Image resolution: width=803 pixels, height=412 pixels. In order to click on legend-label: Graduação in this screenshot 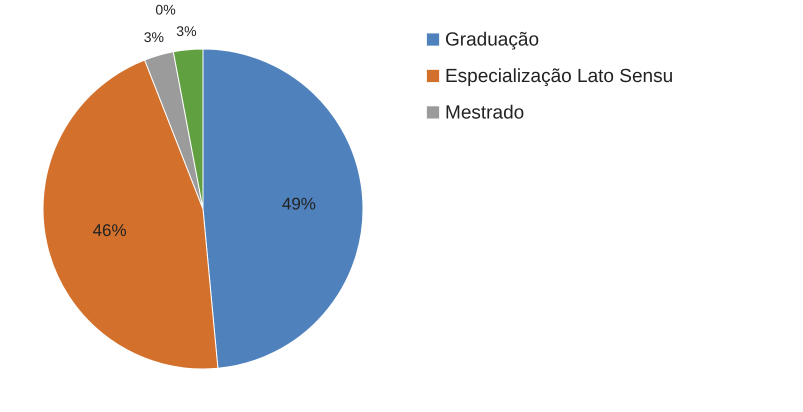, I will do `click(492, 40)`.